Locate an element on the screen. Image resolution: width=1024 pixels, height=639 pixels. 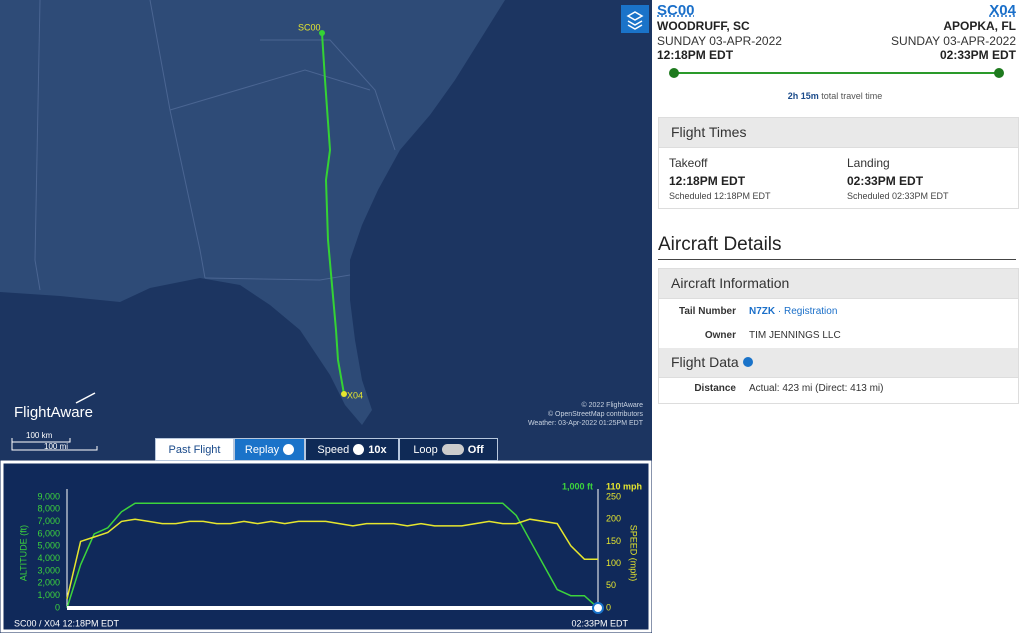
origin-date: SUNDAY 03-APR-2022 is located at coordinates (719, 41).